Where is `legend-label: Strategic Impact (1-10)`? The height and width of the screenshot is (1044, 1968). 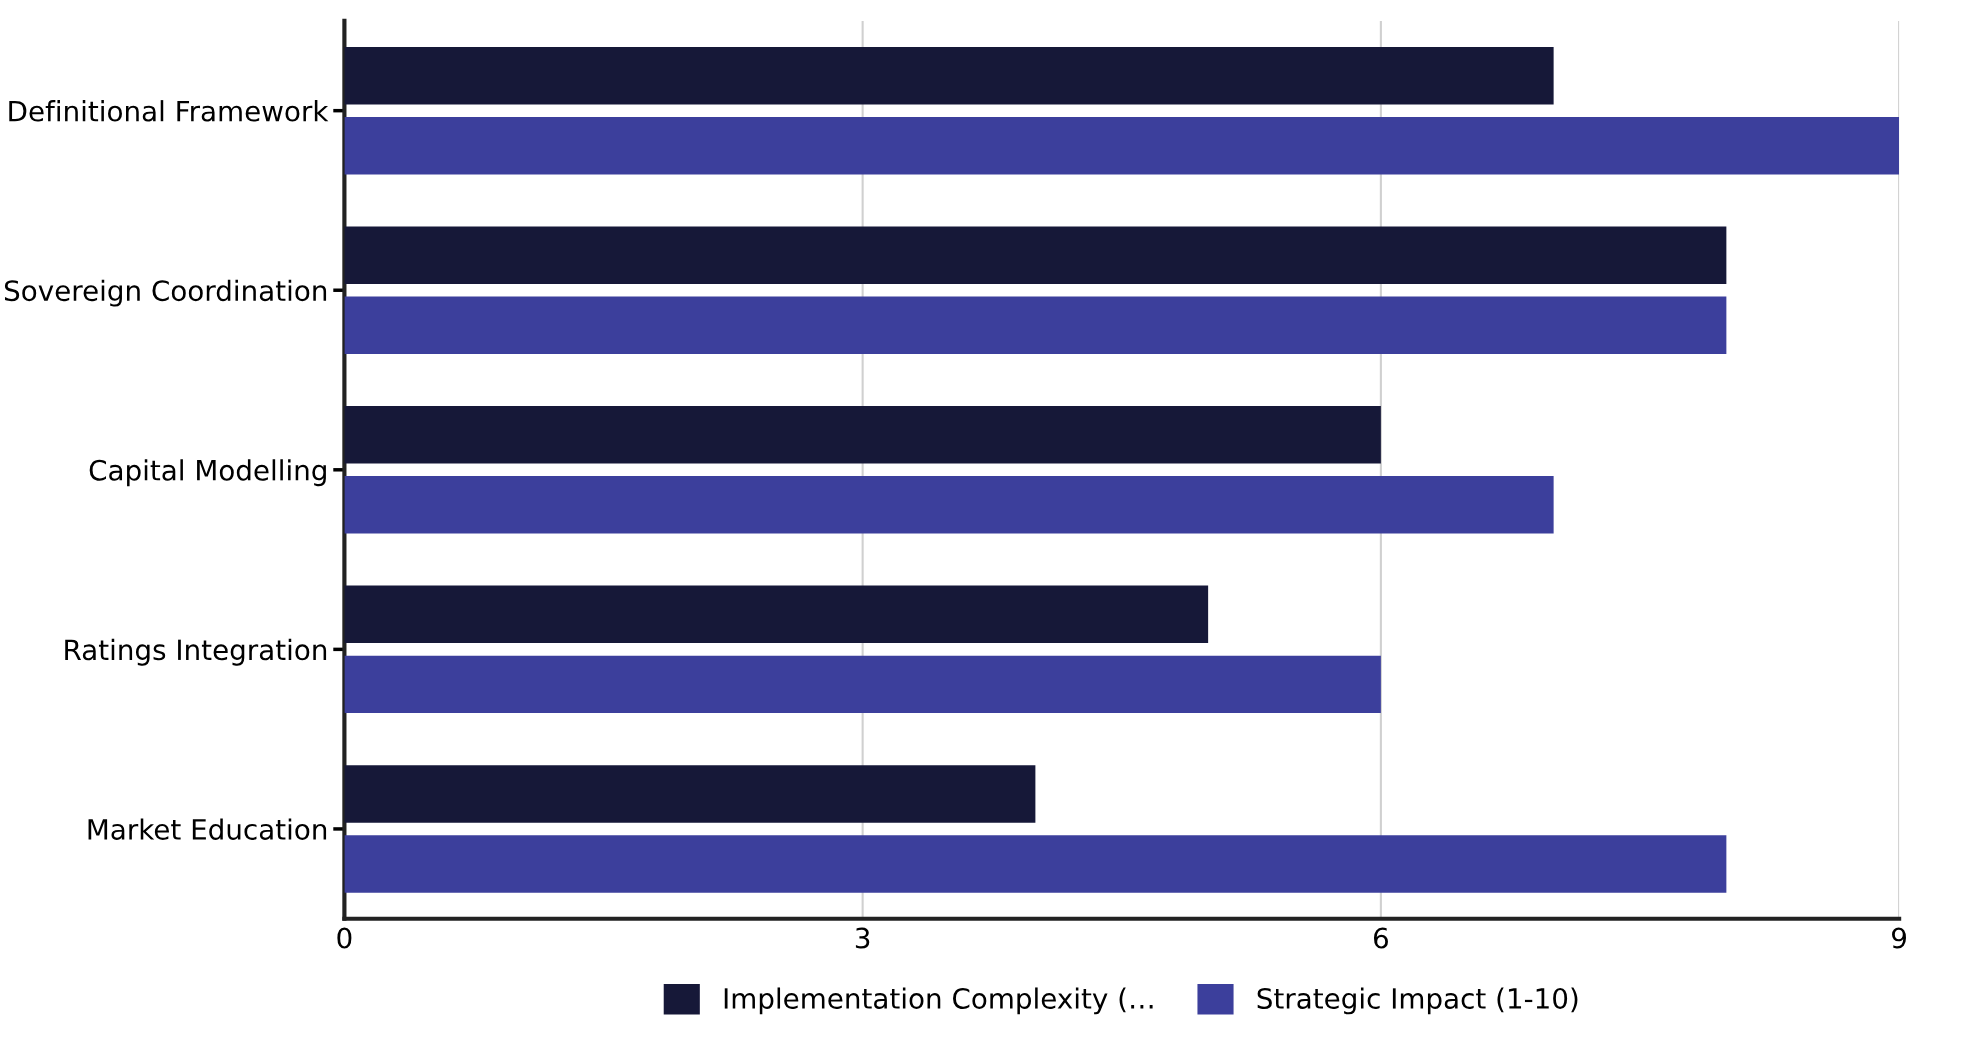 legend-label: Strategic Impact (1-10) is located at coordinates (1417, 1001).